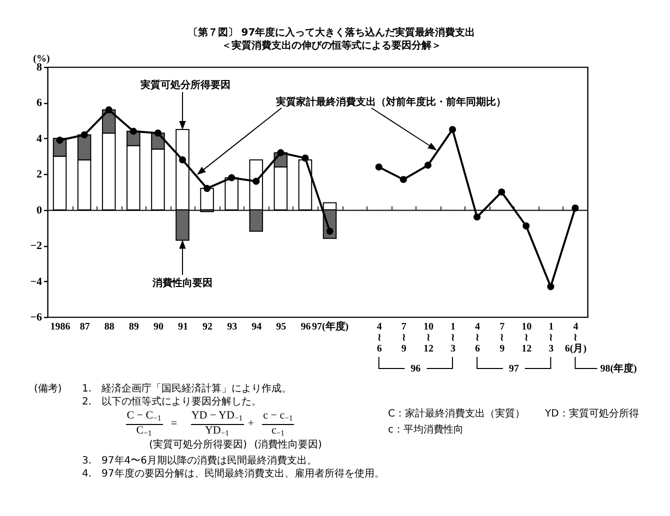 This screenshot has height=516, width=670. What do you see at coordinates (278, 431) in the screenshot?
I see `text: c$_{−1}$` at bounding box center [278, 431].